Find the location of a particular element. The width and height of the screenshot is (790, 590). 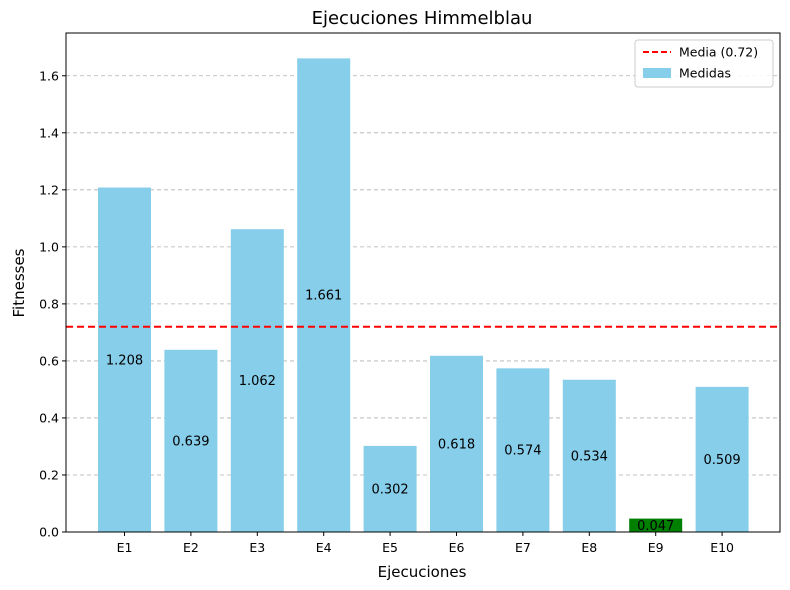

y-tick-label: 1.6 is located at coordinates (49, 75).